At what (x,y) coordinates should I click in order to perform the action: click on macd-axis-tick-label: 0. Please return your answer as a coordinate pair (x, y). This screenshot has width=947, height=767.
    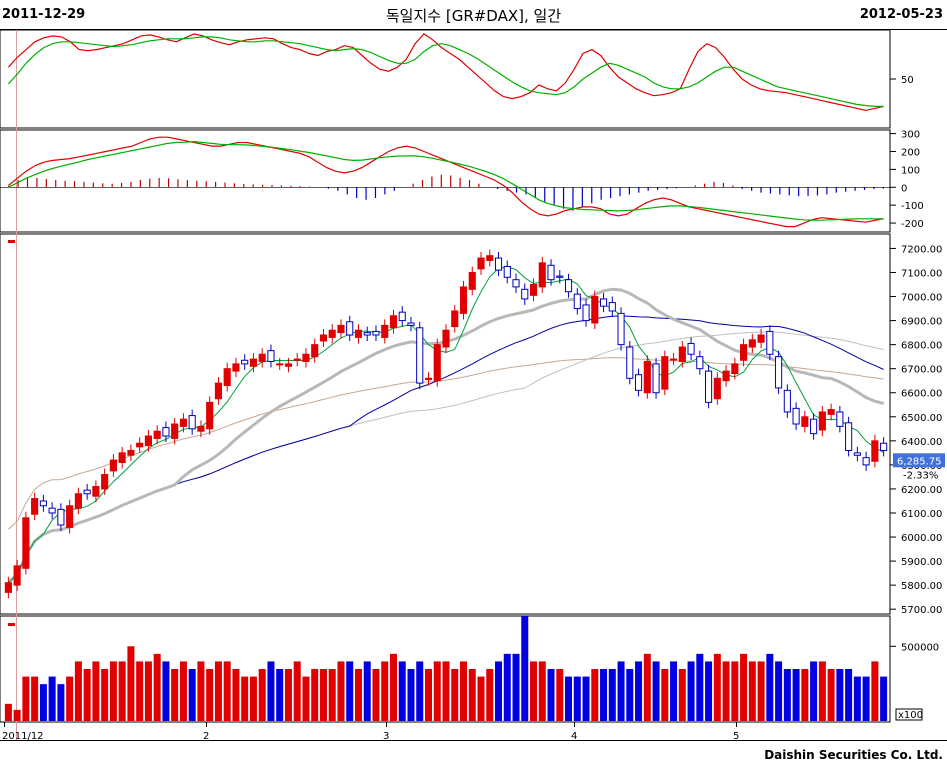
    Looking at the image, I should click on (904, 188).